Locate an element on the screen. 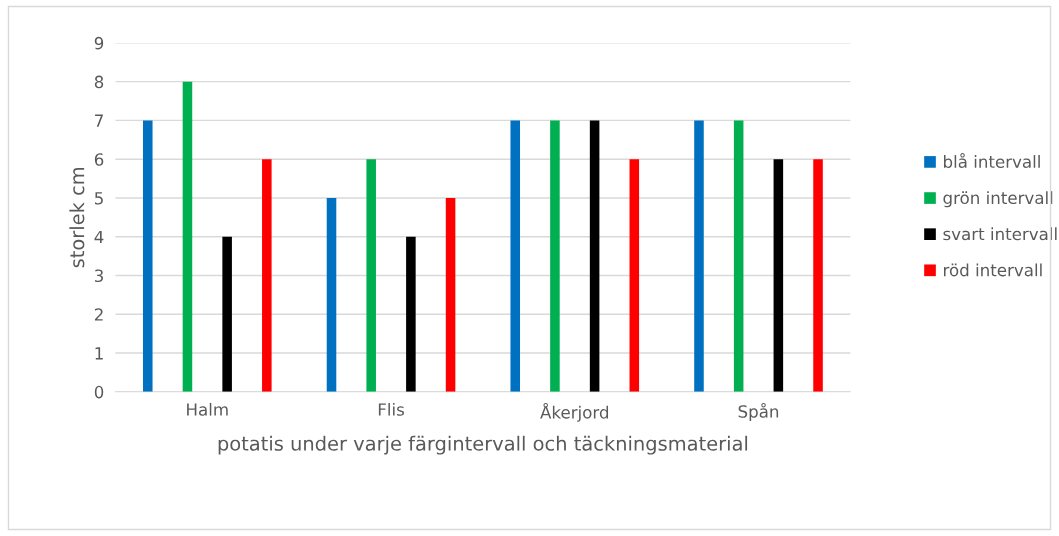  y-tick-label: 1 is located at coordinates (99, 353).